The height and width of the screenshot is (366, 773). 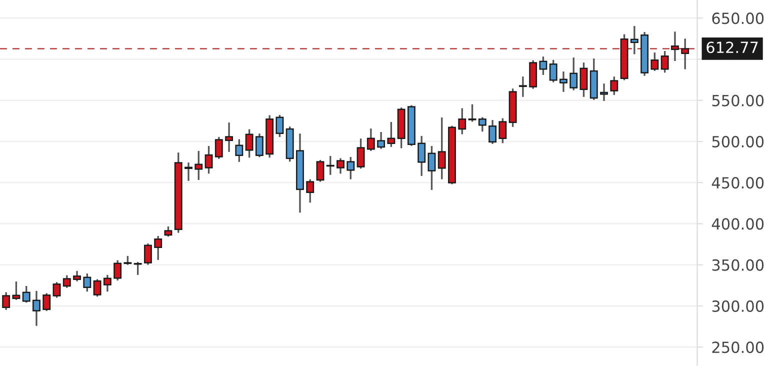 What do you see at coordinates (738, 100) in the screenshot?
I see `y-tick-label: 550.00` at bounding box center [738, 100].